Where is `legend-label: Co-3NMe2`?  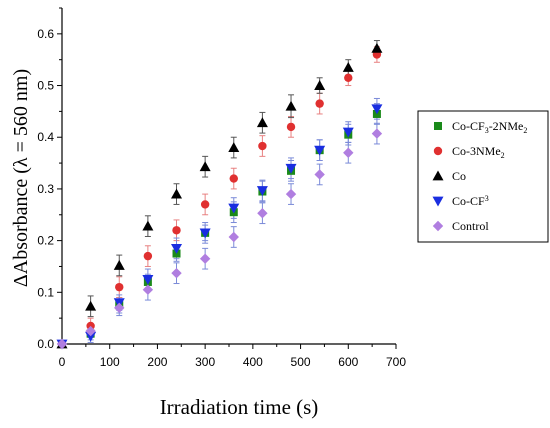 legend-label: Co-3NMe2 is located at coordinates (478, 152).